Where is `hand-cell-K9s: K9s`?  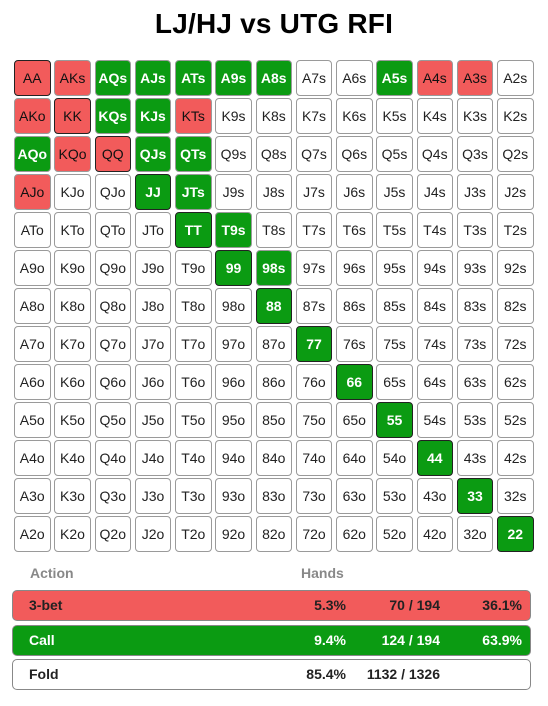
hand-cell-K9s: K9s is located at coordinates (233, 116).